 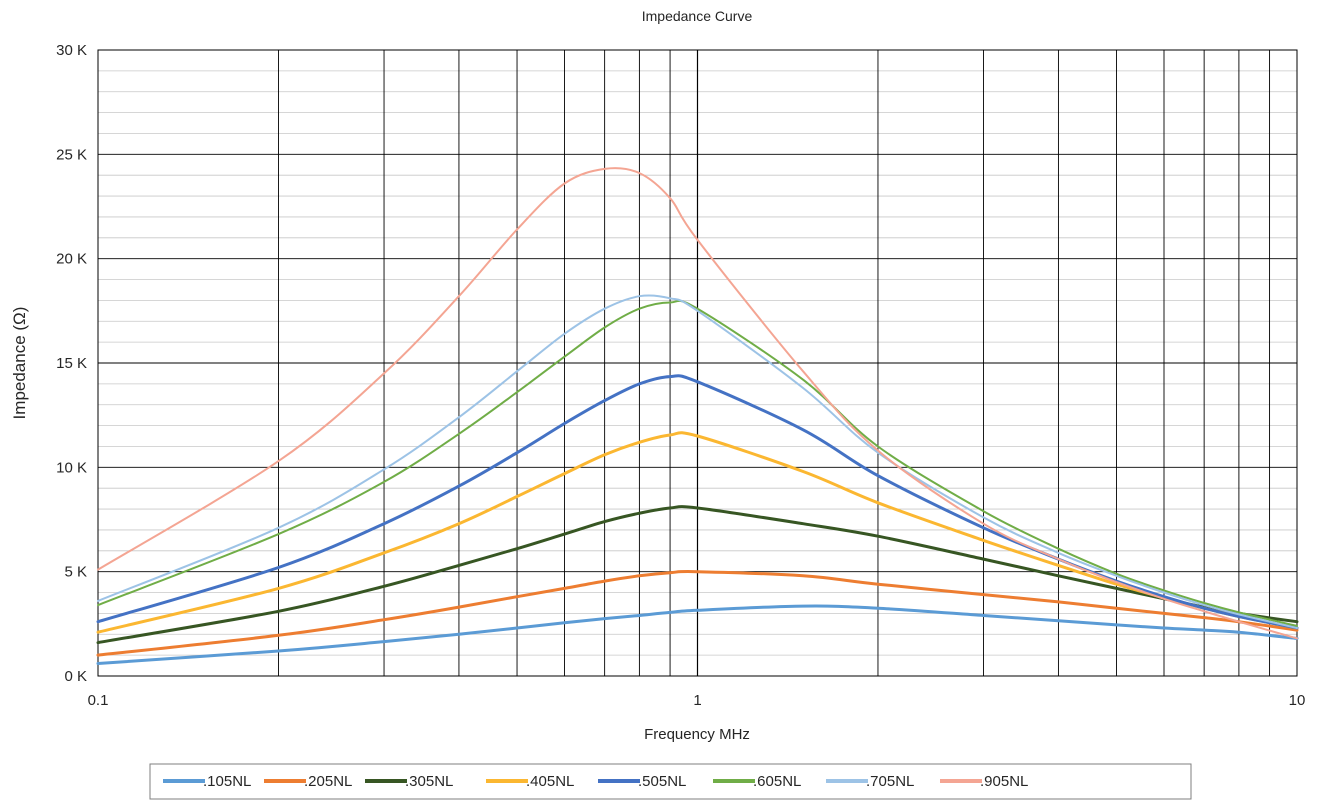 I want to click on x-tick-label: 1, so click(x=697, y=700).